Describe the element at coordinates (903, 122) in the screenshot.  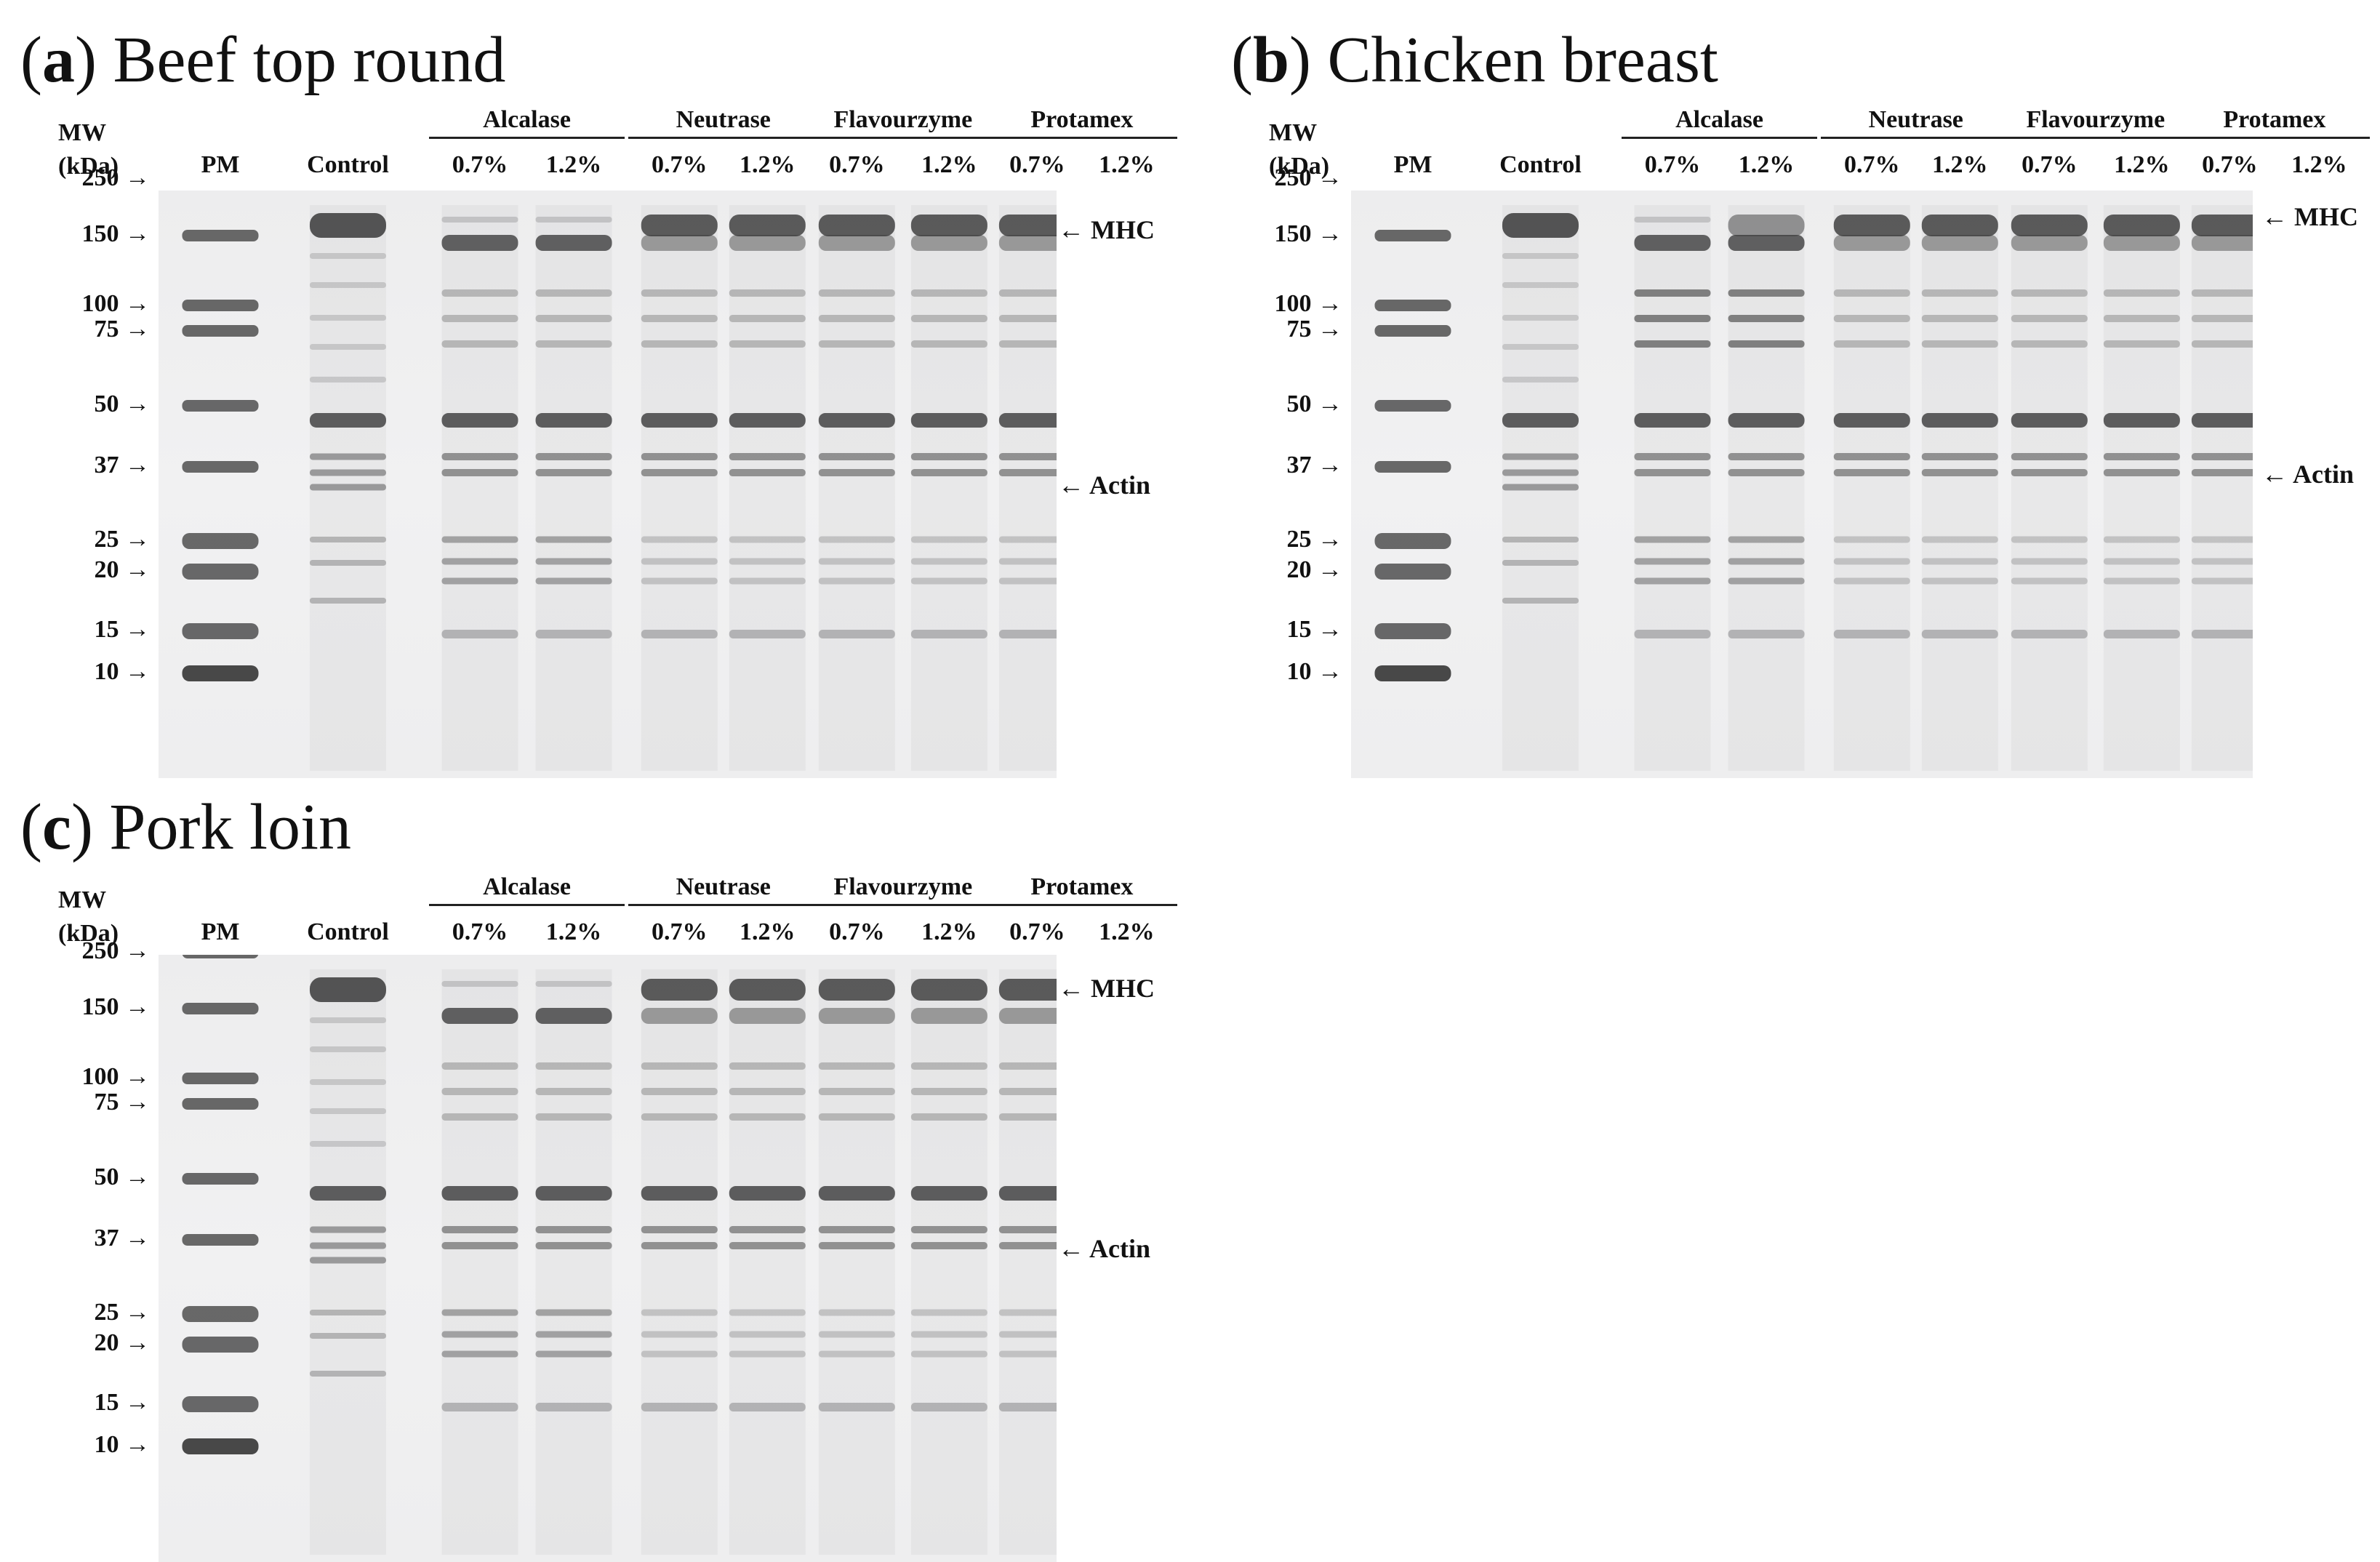
I see `enzyme-label-flavourzyme: Flavourzyme` at that location.